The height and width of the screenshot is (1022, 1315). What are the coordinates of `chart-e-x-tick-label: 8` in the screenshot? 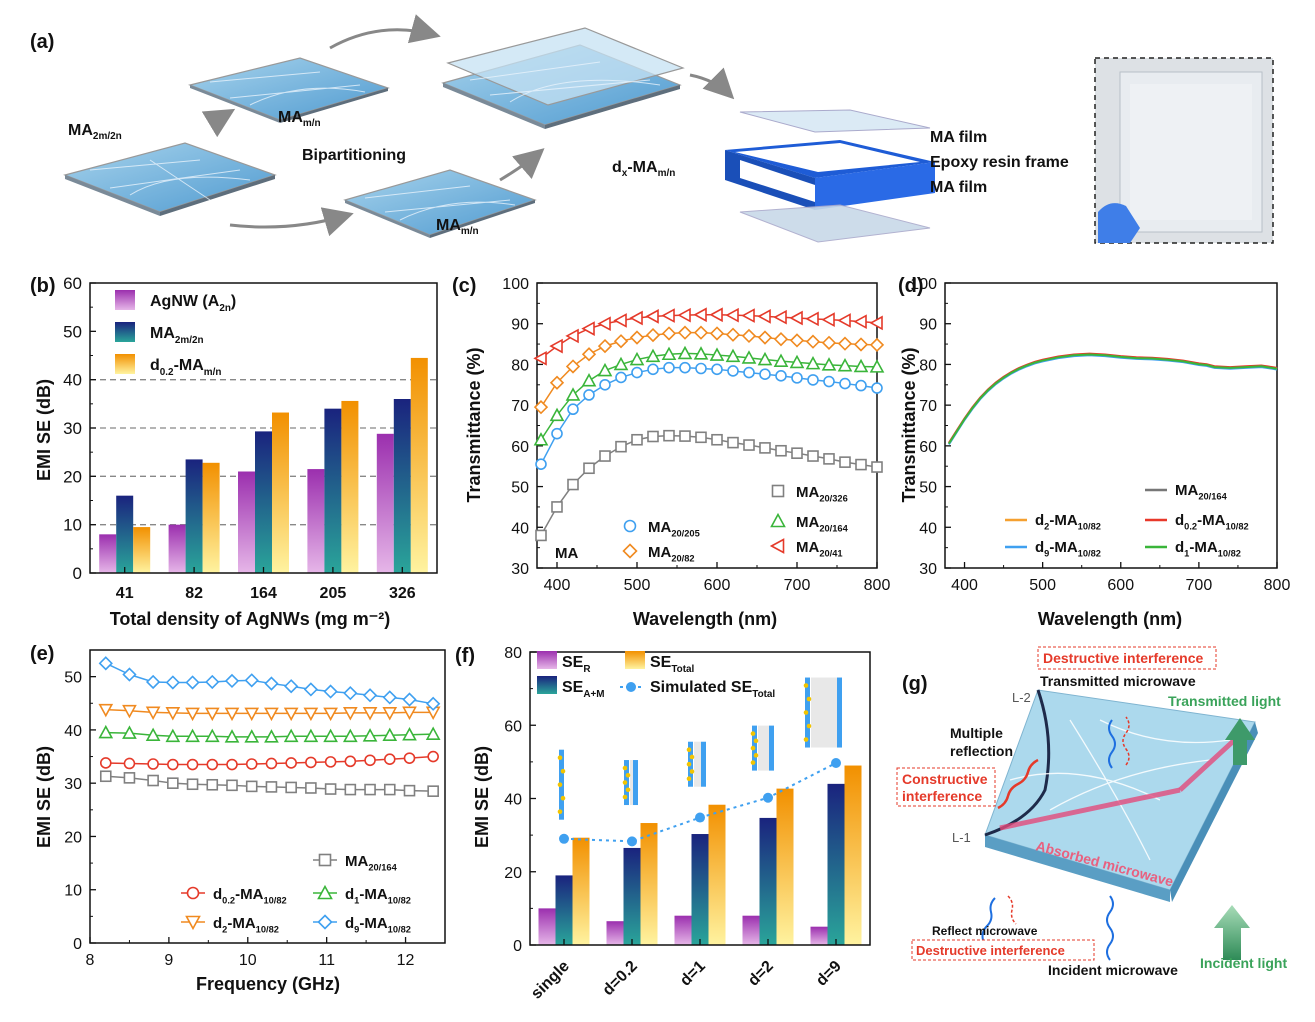 It's located at (90, 960).